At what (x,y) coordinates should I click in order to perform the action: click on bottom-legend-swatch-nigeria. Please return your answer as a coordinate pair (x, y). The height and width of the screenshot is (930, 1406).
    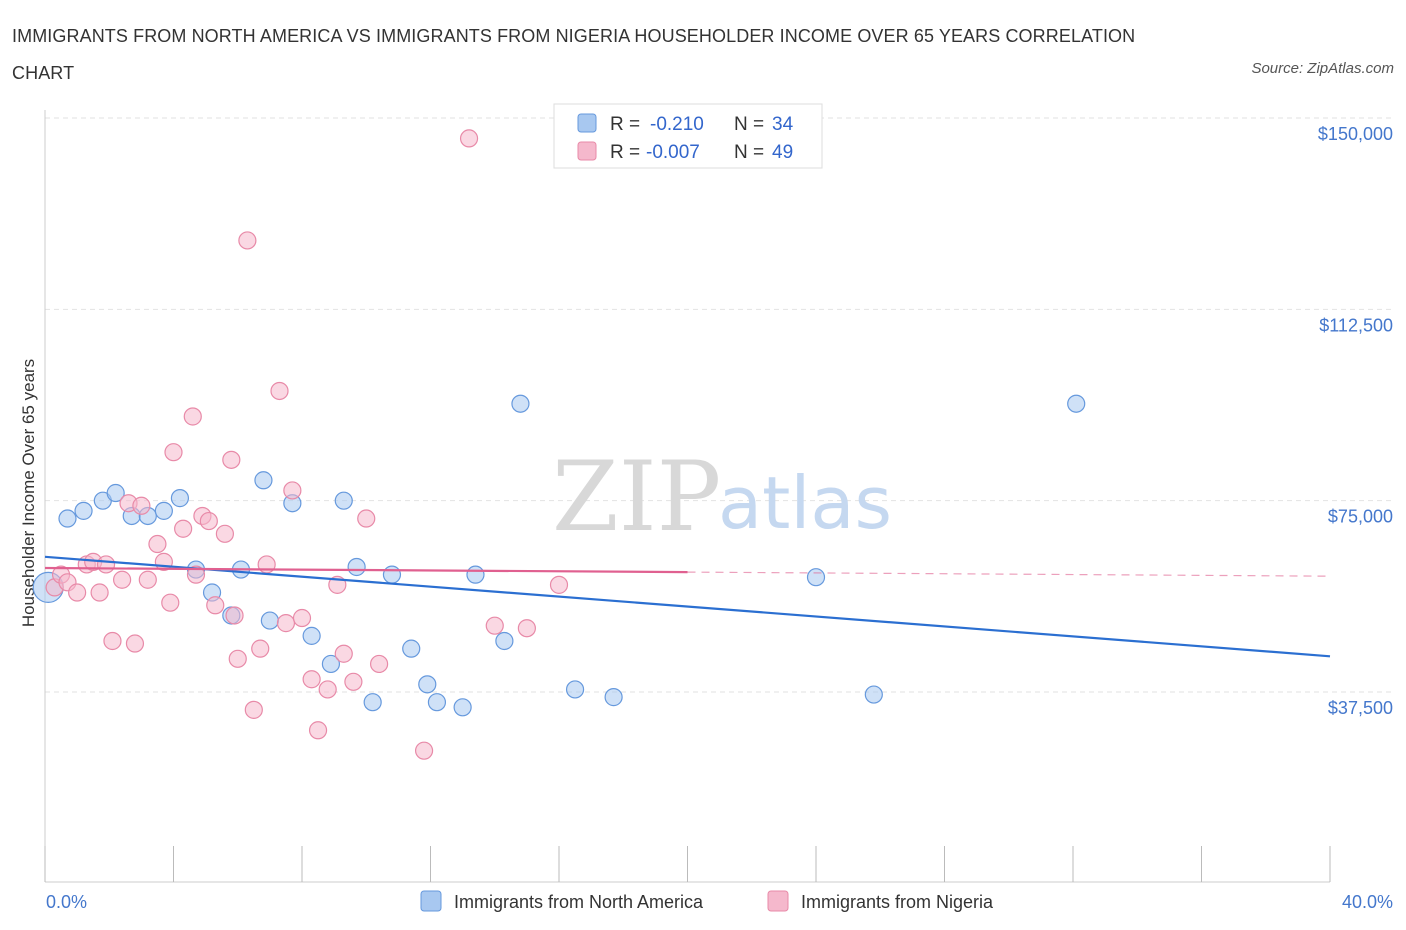
    Looking at the image, I should click on (778, 901).